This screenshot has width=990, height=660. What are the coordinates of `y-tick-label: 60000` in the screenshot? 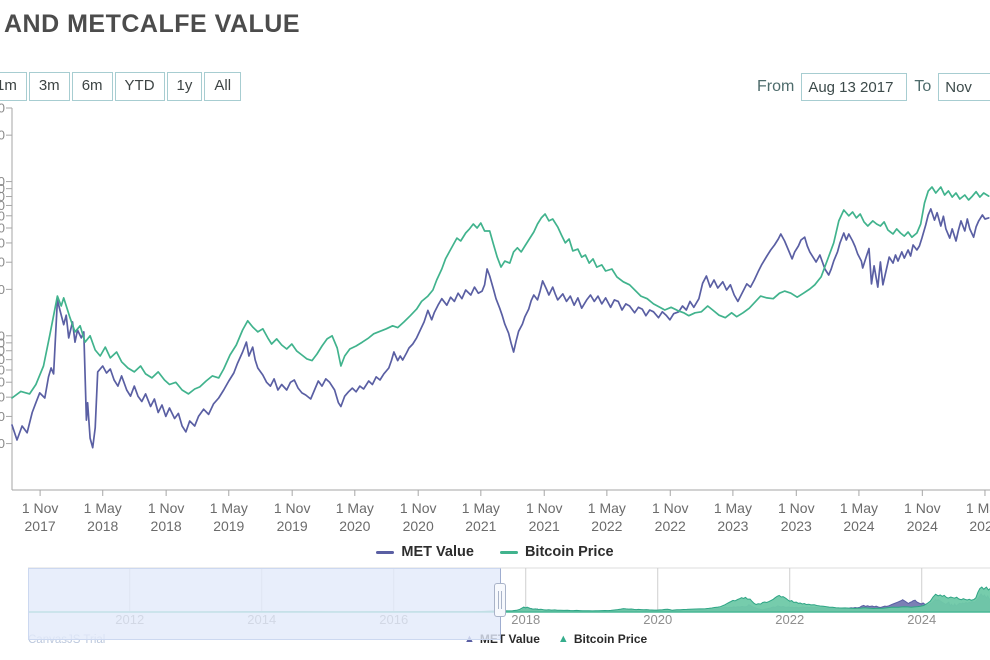 It's located at (2, 215).